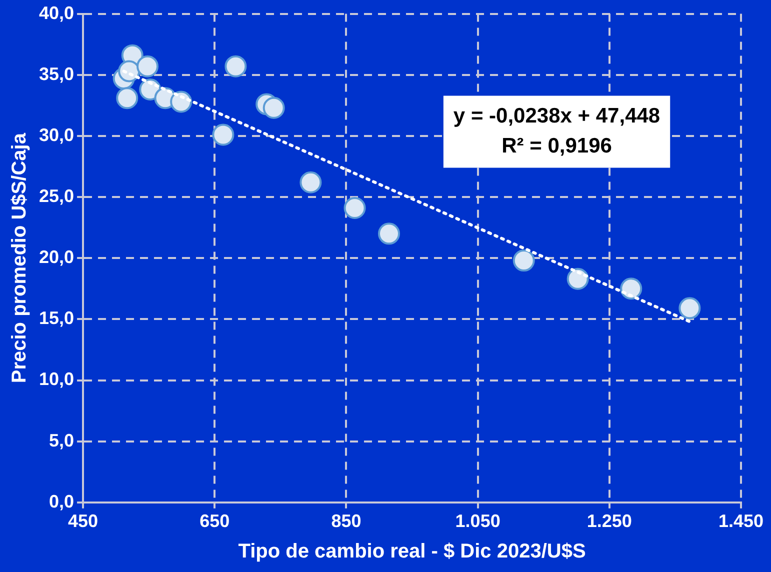 The image size is (771, 572). I want to click on x-tick-label: 650, so click(215, 521).